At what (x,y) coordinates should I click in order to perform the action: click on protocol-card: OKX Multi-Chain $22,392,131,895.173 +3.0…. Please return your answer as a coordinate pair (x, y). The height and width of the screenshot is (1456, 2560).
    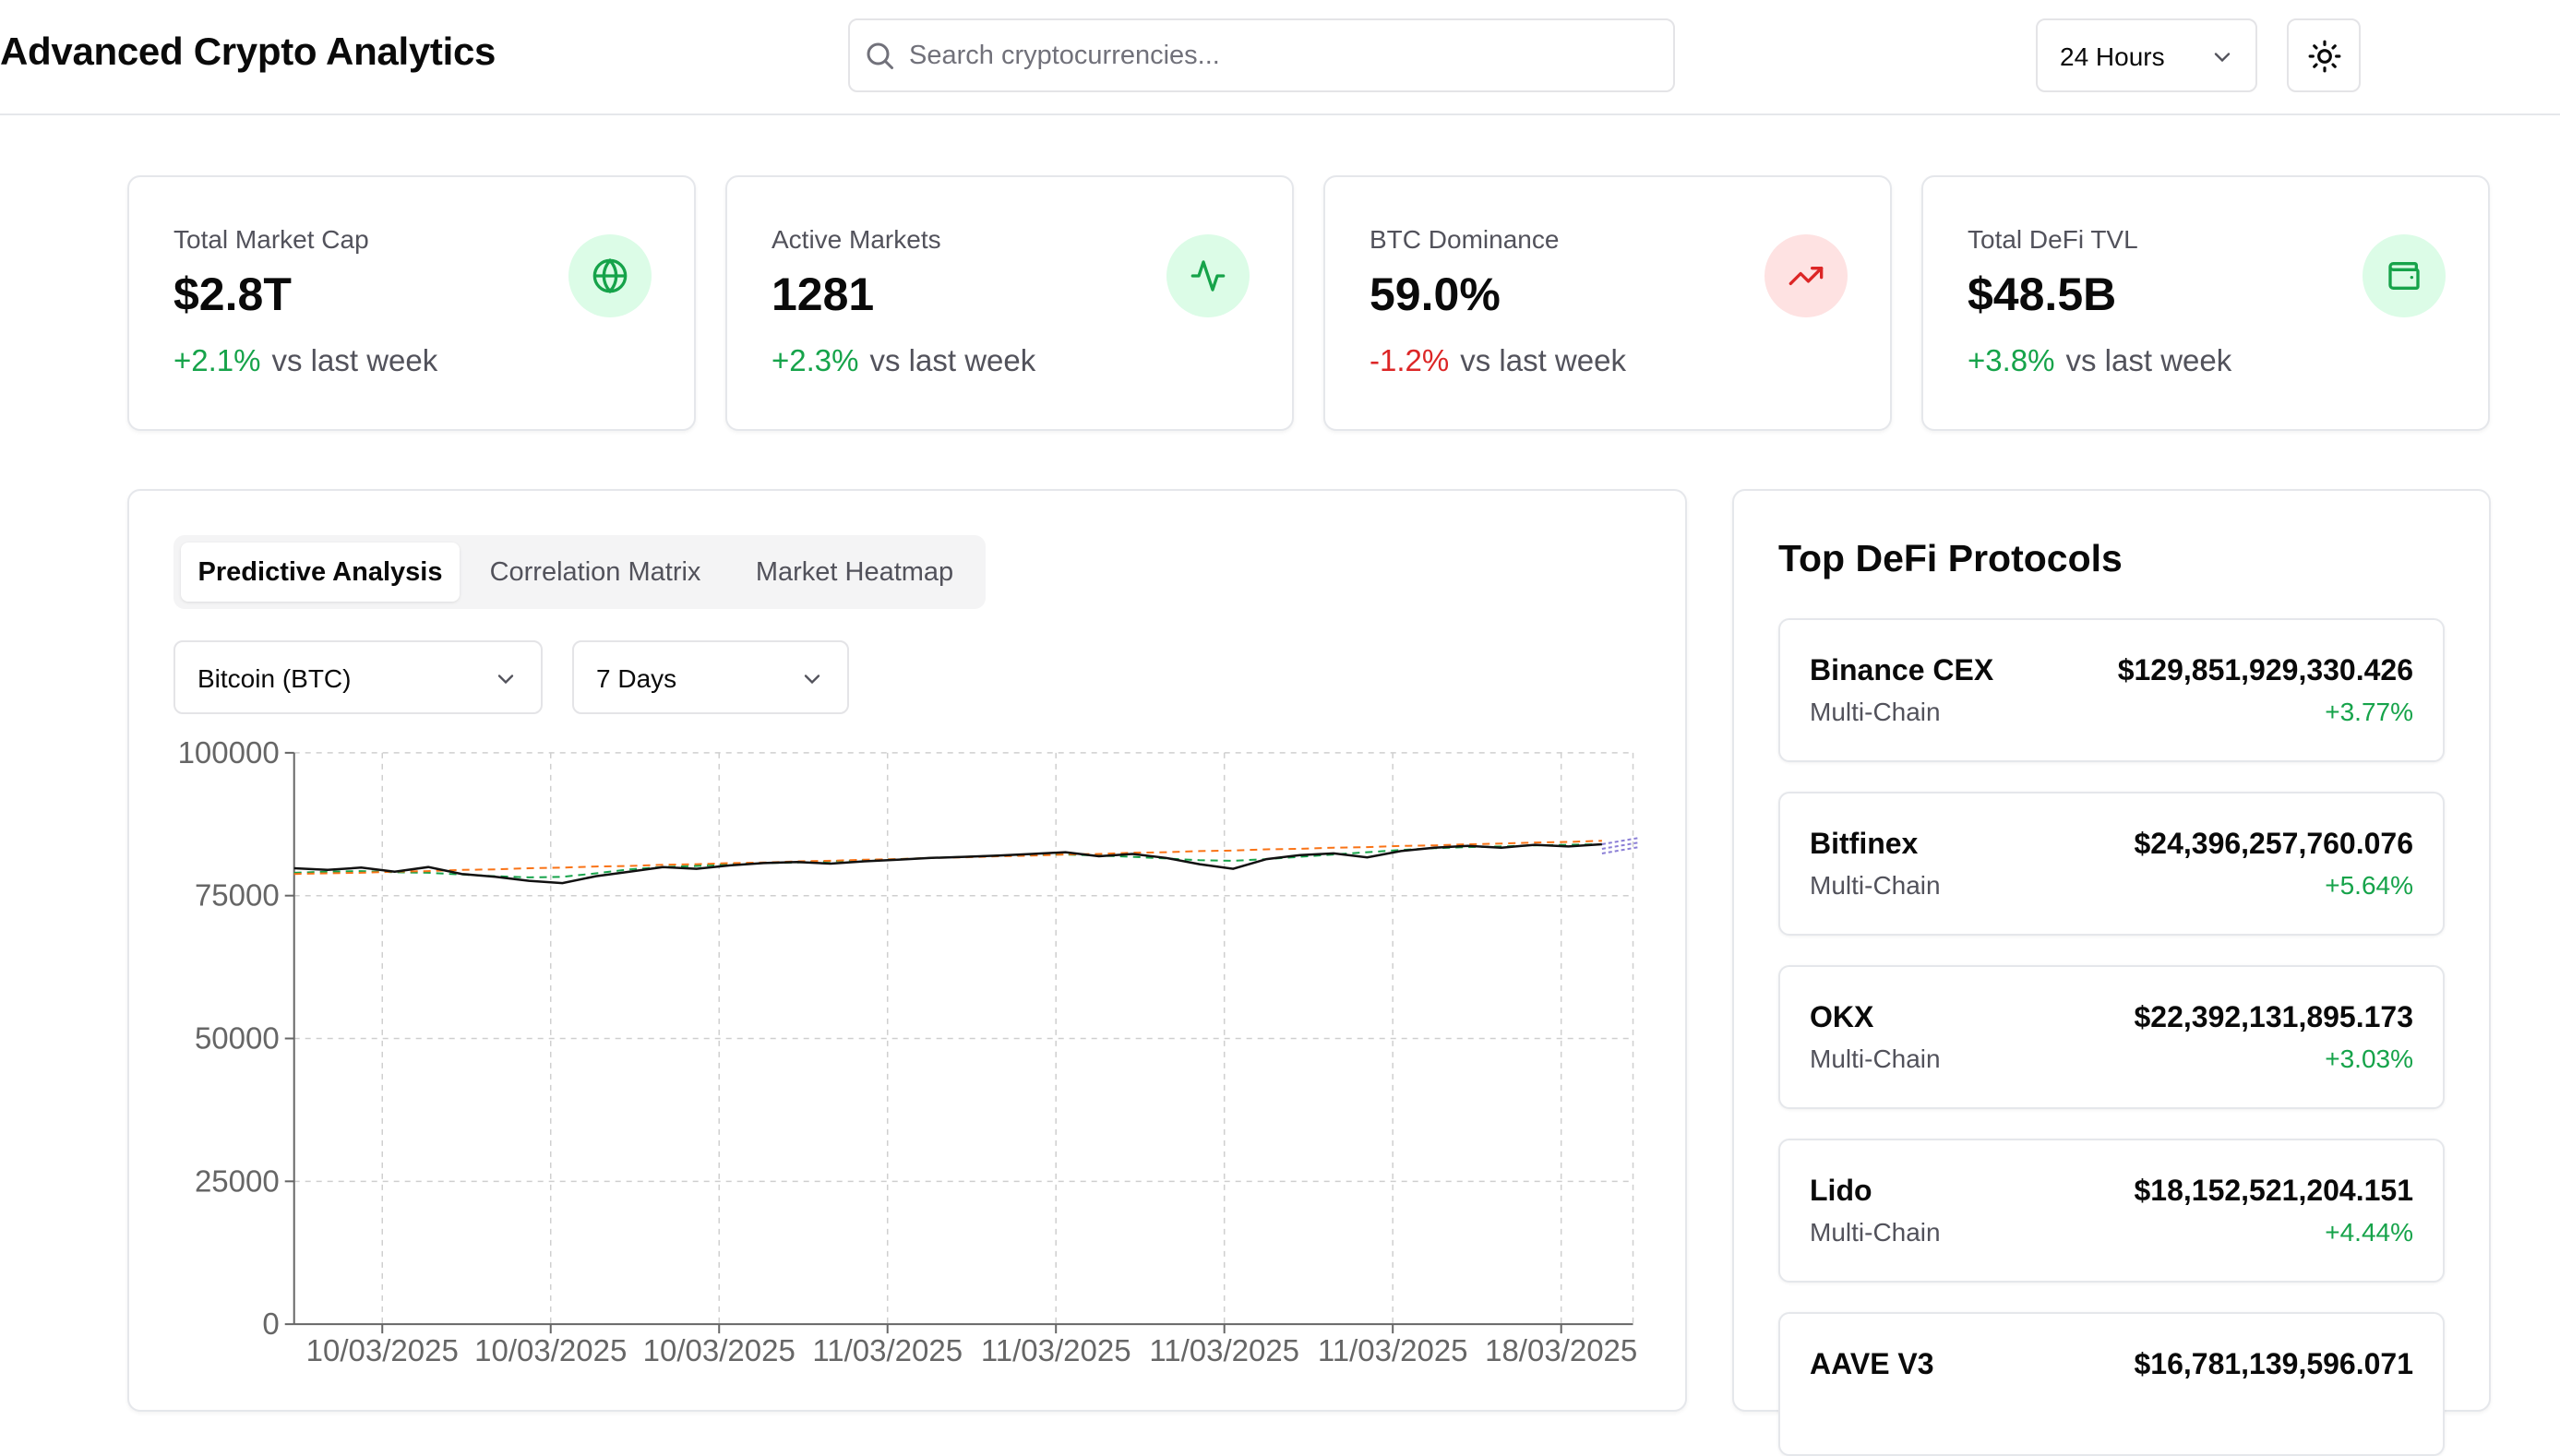
    Looking at the image, I should click on (2111, 1037).